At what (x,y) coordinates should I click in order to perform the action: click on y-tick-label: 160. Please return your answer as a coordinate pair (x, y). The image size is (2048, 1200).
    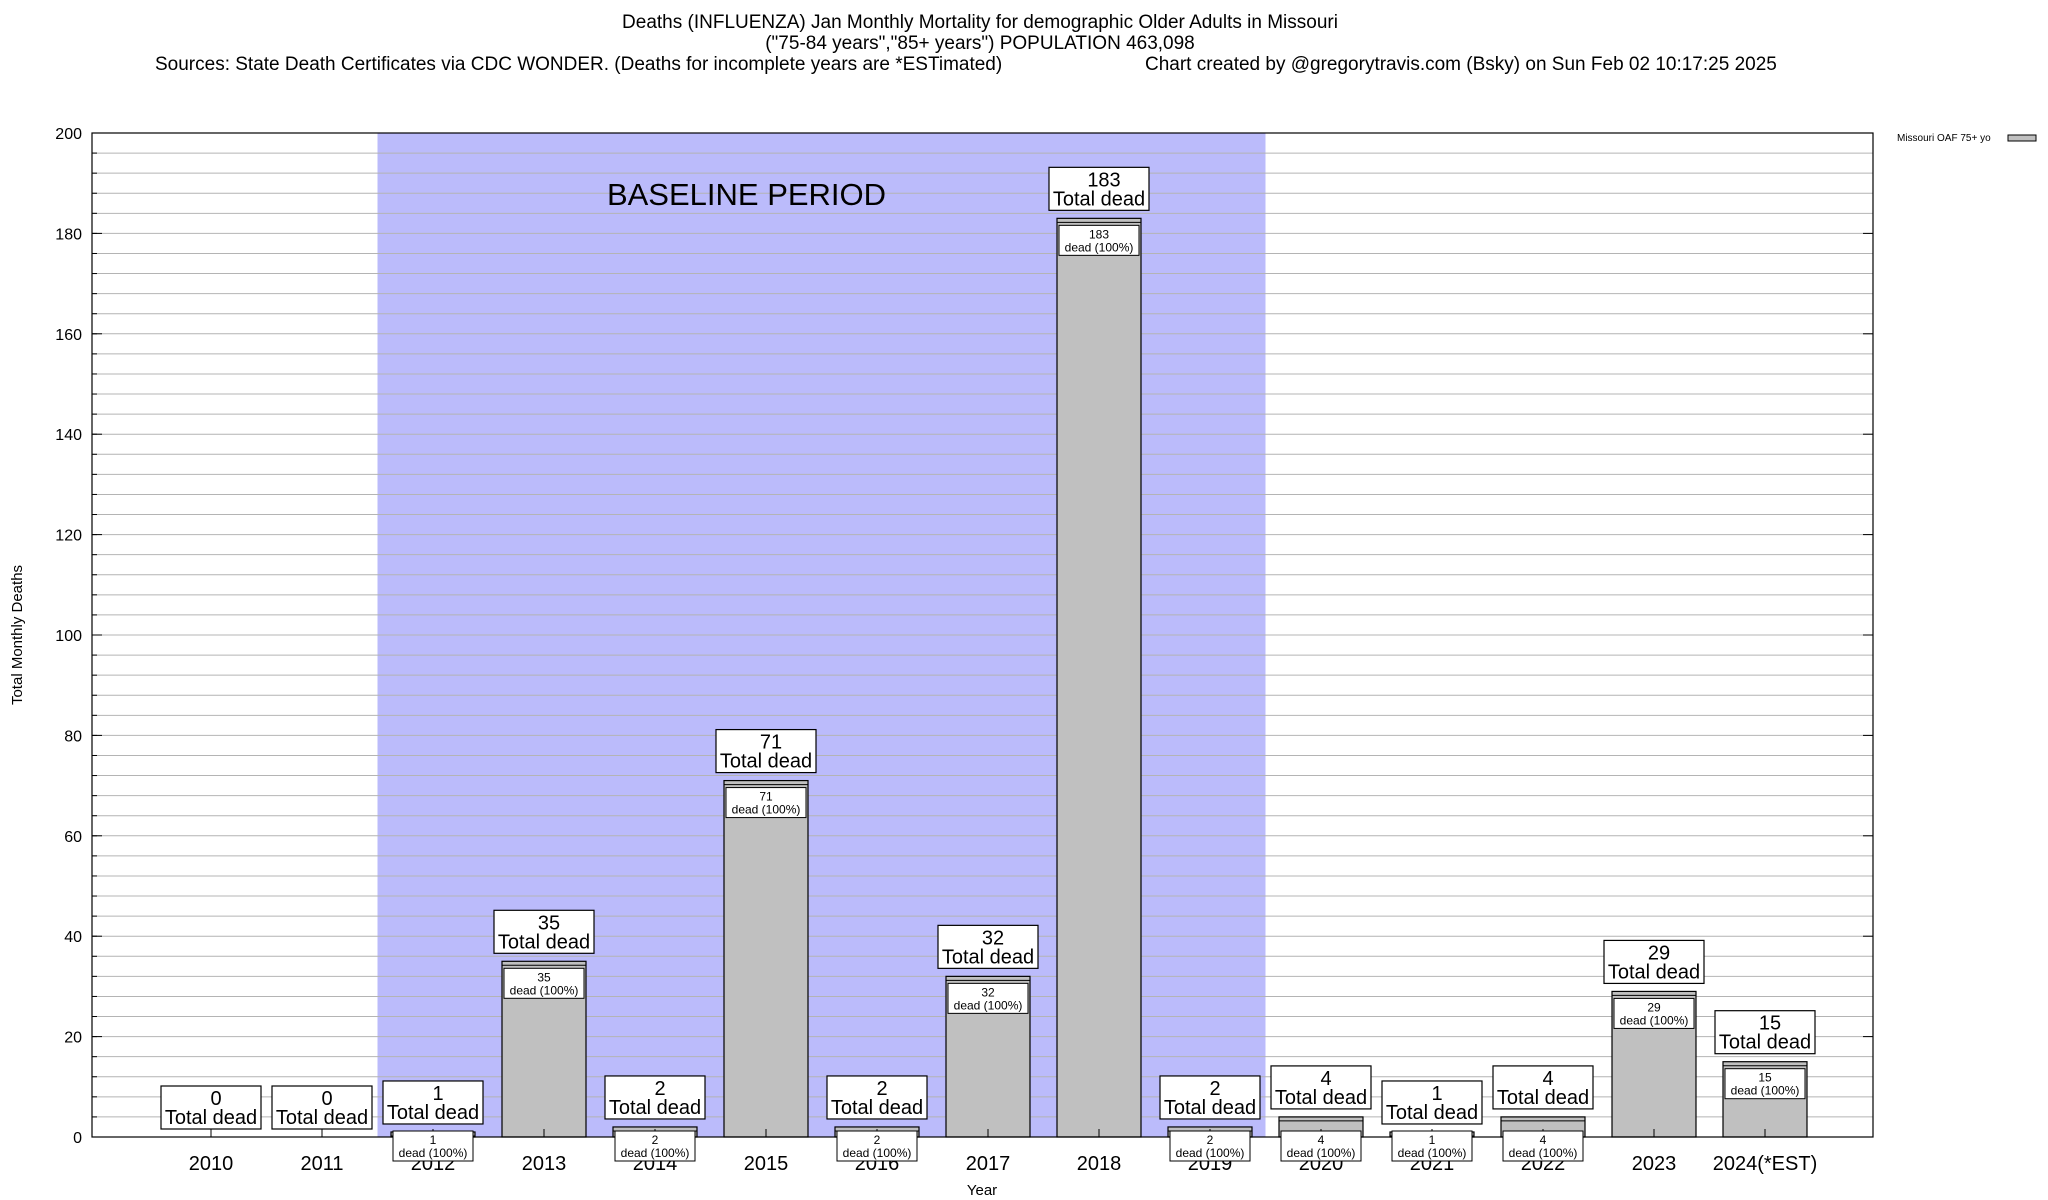
    Looking at the image, I should click on (68, 335).